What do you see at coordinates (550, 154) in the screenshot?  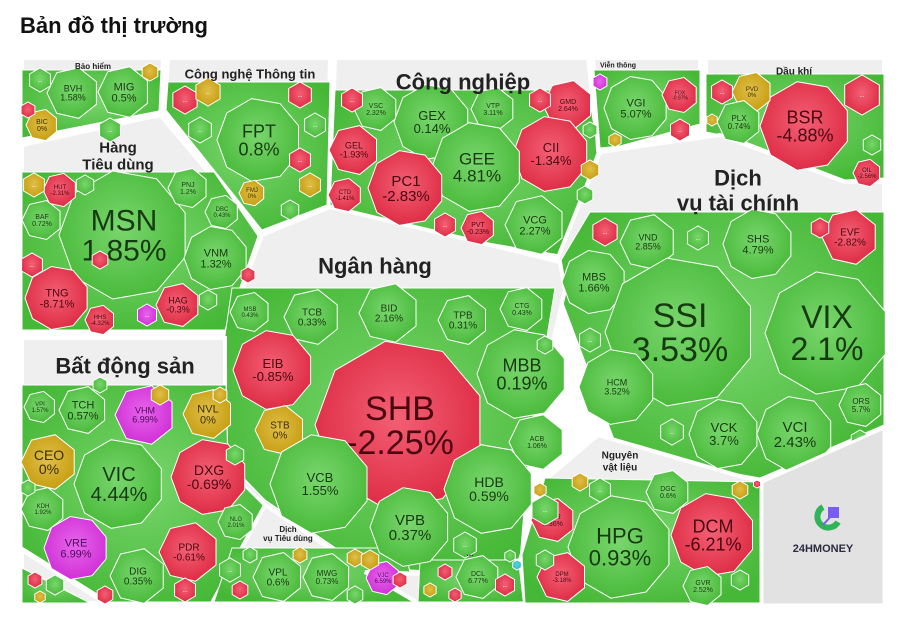 I see `stock-cell-cii: CII-1.34%` at bounding box center [550, 154].